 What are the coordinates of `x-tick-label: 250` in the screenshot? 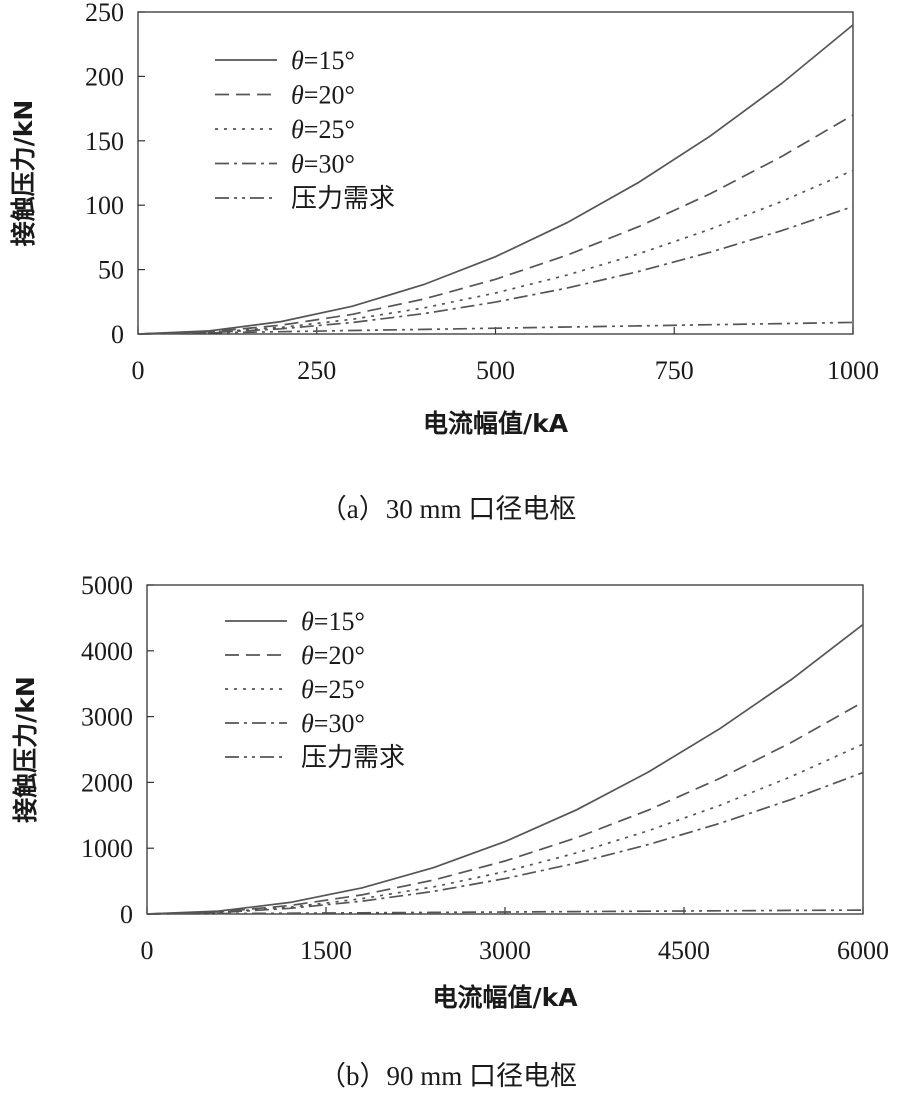 It's located at (316, 370).